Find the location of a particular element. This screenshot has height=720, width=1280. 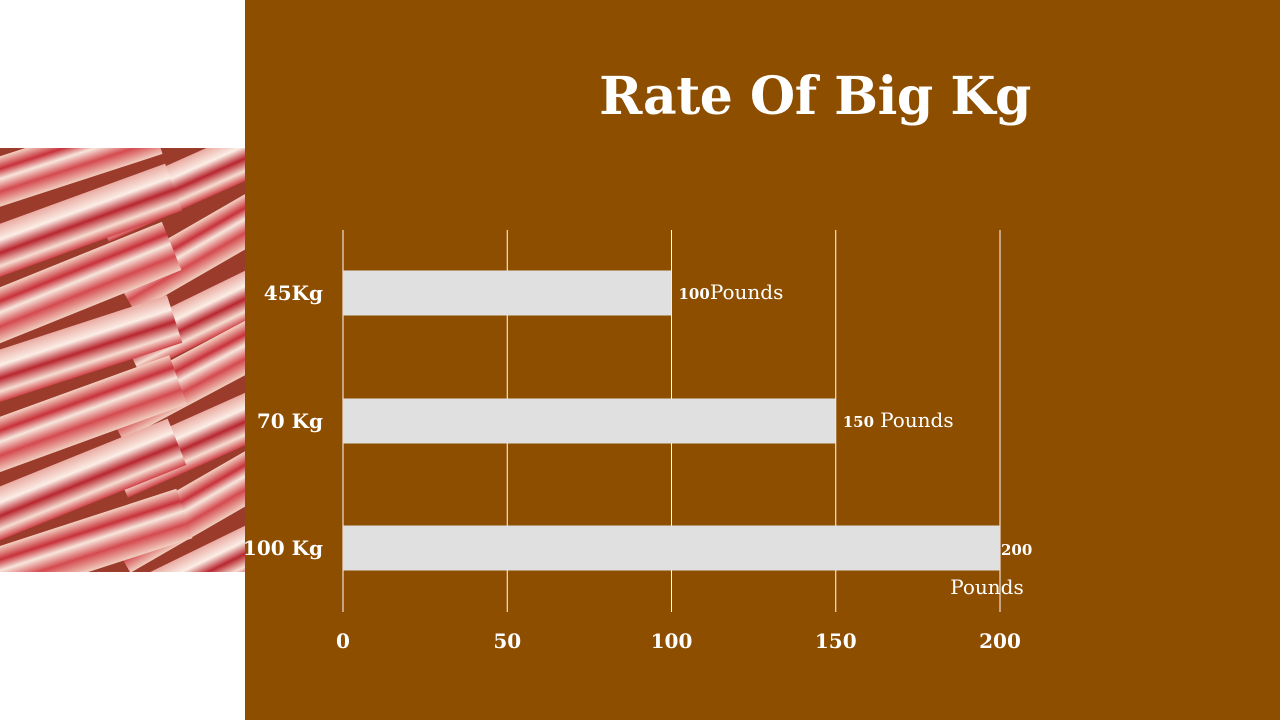

x-tick-label: 150 is located at coordinates (836, 641).